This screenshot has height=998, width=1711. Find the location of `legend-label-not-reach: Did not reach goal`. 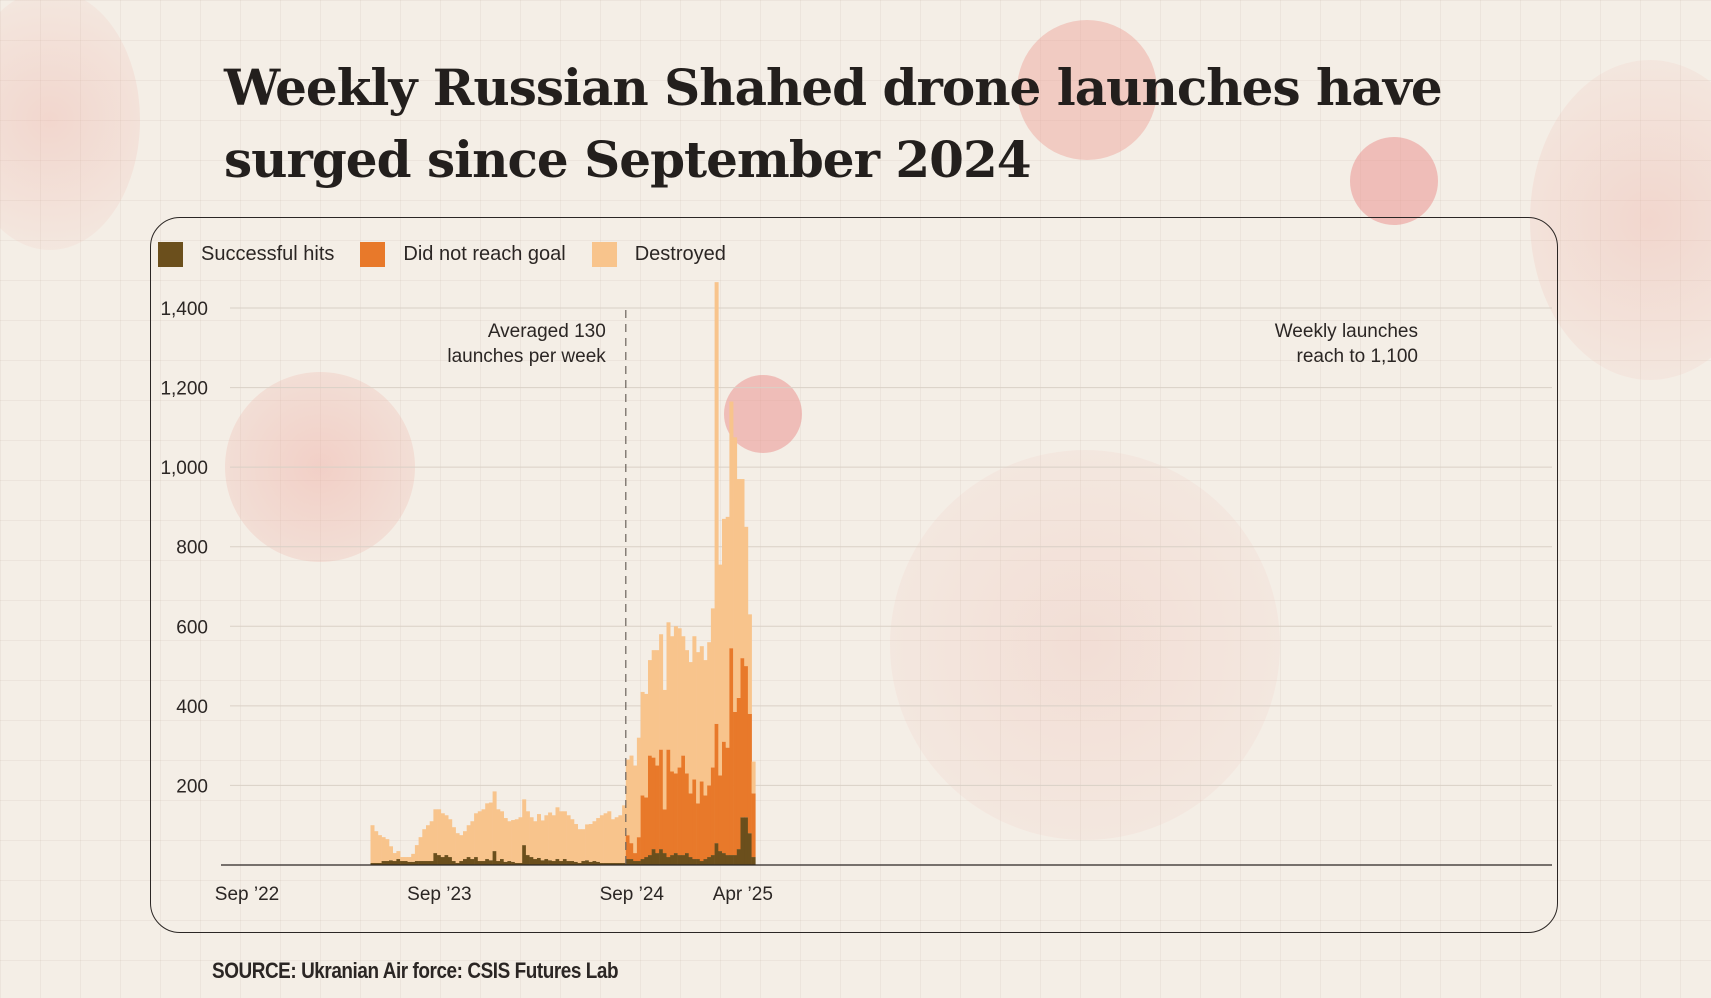

legend-label-not-reach: Did not reach goal is located at coordinates (484, 254).